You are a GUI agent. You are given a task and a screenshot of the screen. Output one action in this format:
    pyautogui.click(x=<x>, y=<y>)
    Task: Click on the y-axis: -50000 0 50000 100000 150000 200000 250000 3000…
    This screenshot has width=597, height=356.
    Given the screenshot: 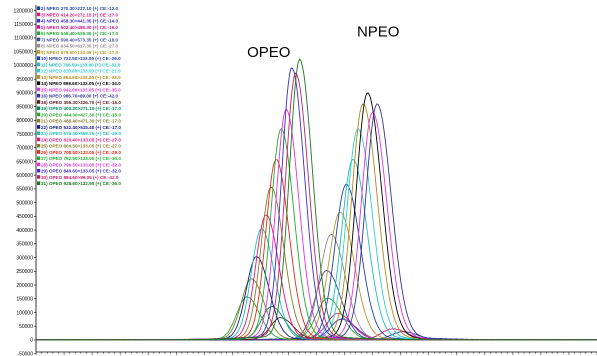 What is the action you would take?
    pyautogui.click(x=25, y=180)
    